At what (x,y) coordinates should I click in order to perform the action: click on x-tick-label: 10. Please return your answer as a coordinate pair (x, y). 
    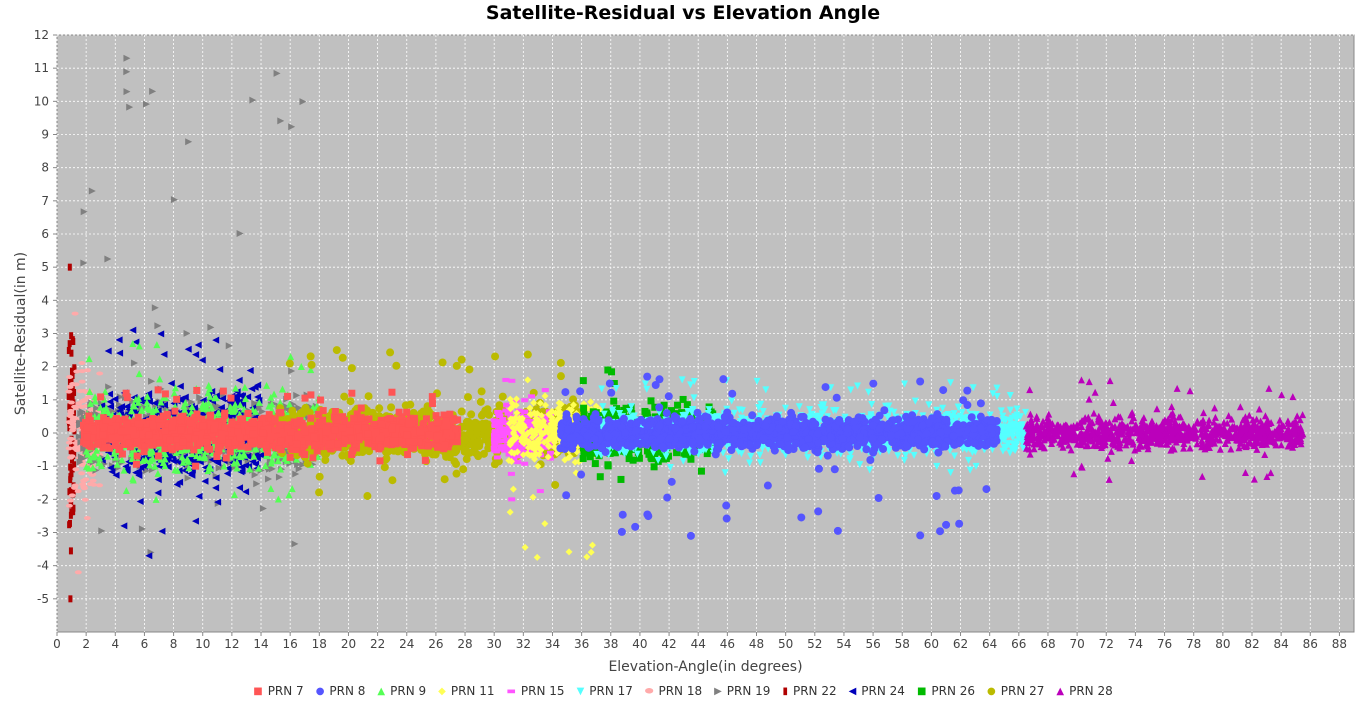
    Looking at the image, I should click on (202, 644).